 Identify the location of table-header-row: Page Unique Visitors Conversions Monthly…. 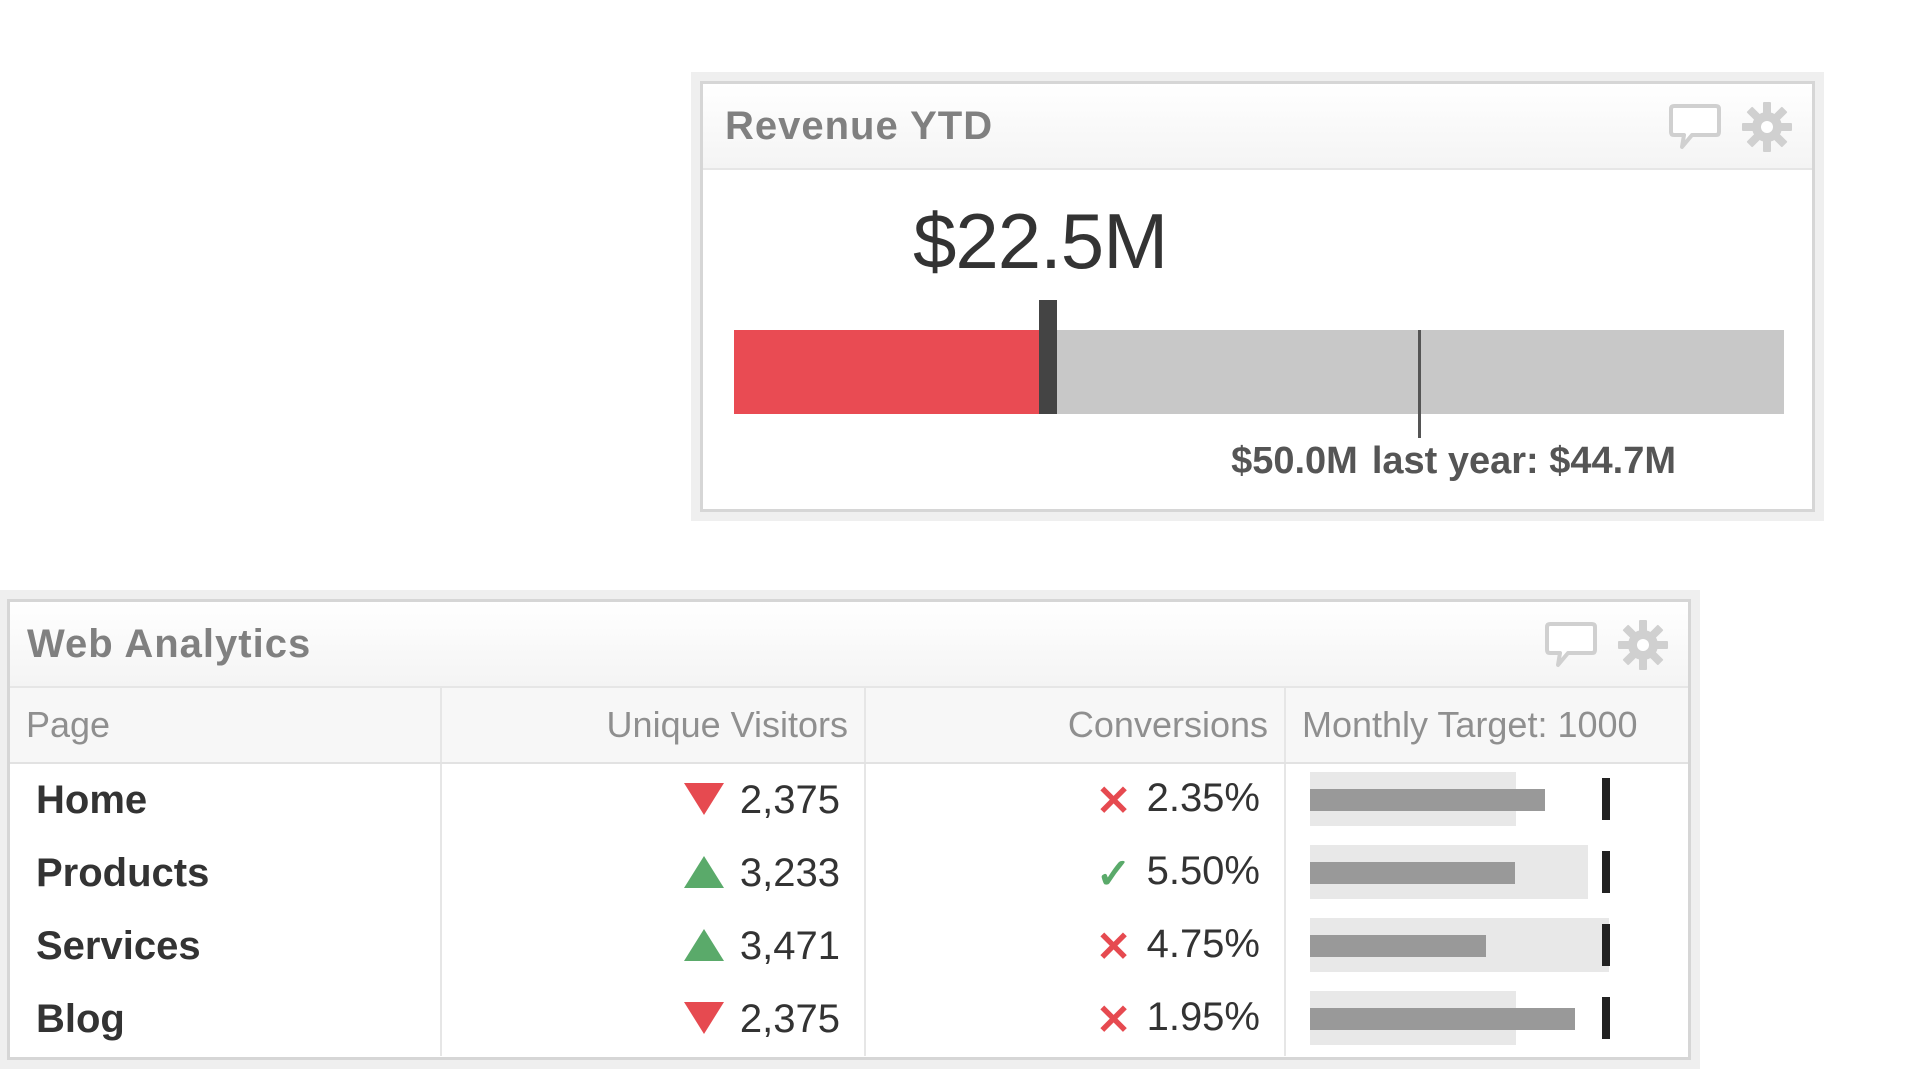
(849, 726).